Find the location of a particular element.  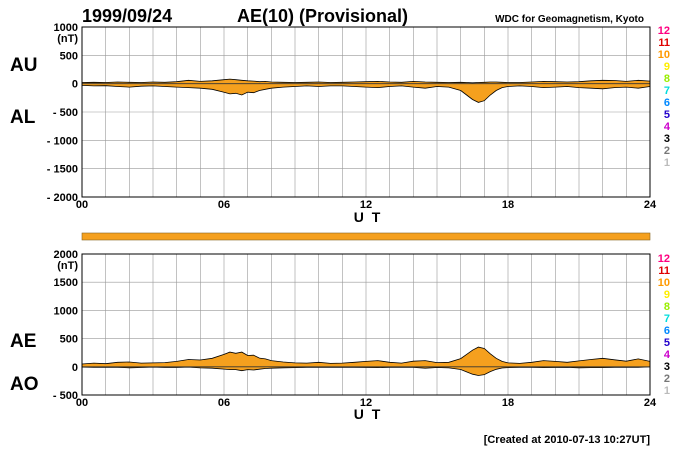

created-timestamp: [Created at 2010-07-13 10:27UT] is located at coordinates (567, 440).